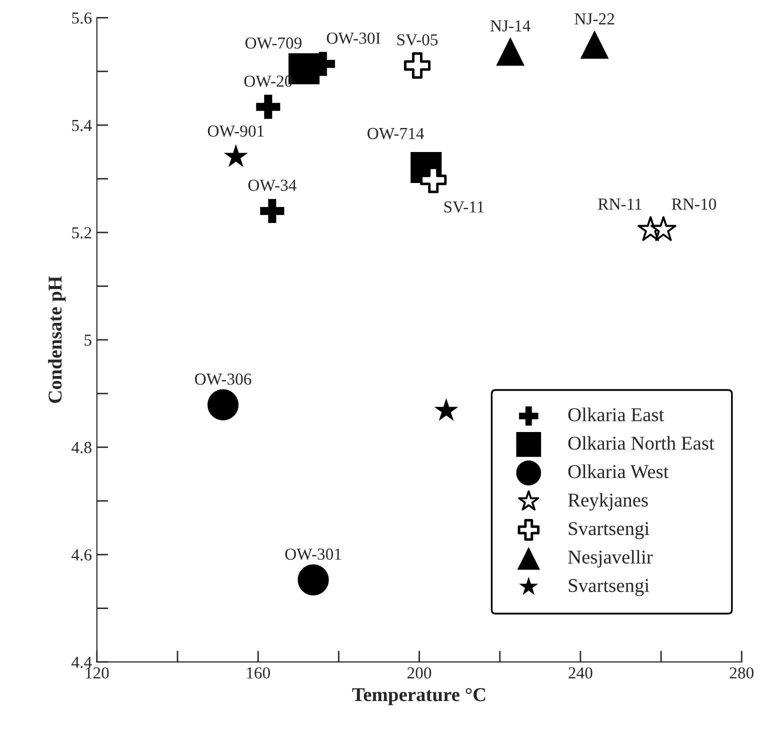 This screenshot has width=763, height=738. Describe the element at coordinates (223, 379) in the screenshot. I see `annotation: OW-306` at that location.